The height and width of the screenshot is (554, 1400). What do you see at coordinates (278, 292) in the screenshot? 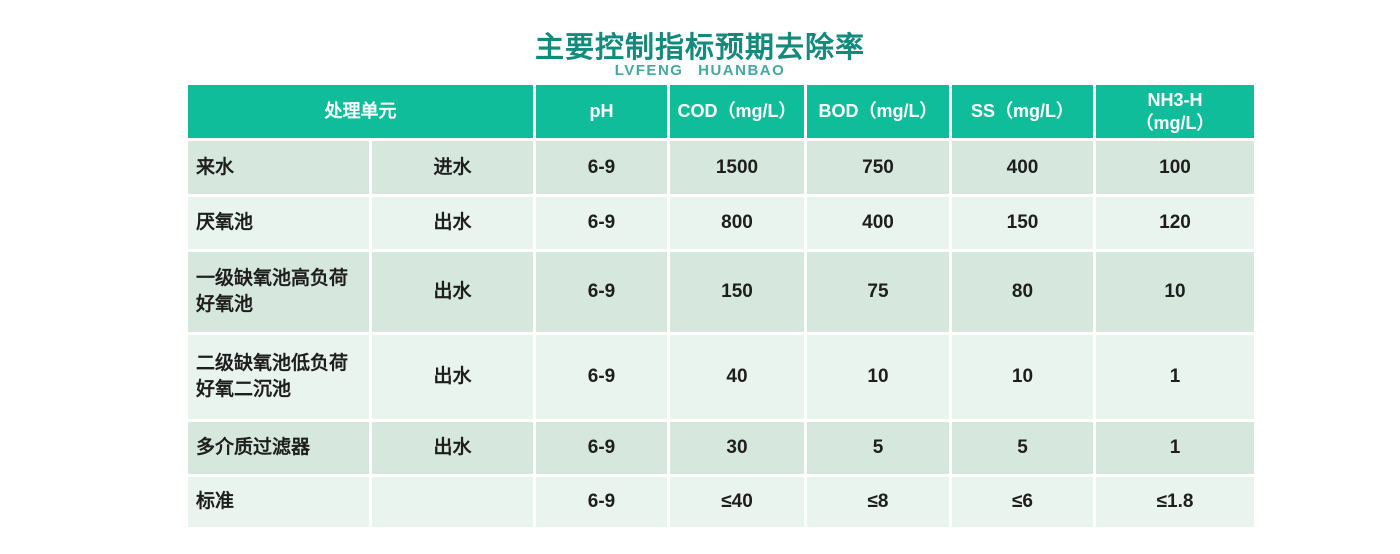
I see `unit-cell: 一级缺氧池高负荷 好氧池` at bounding box center [278, 292].